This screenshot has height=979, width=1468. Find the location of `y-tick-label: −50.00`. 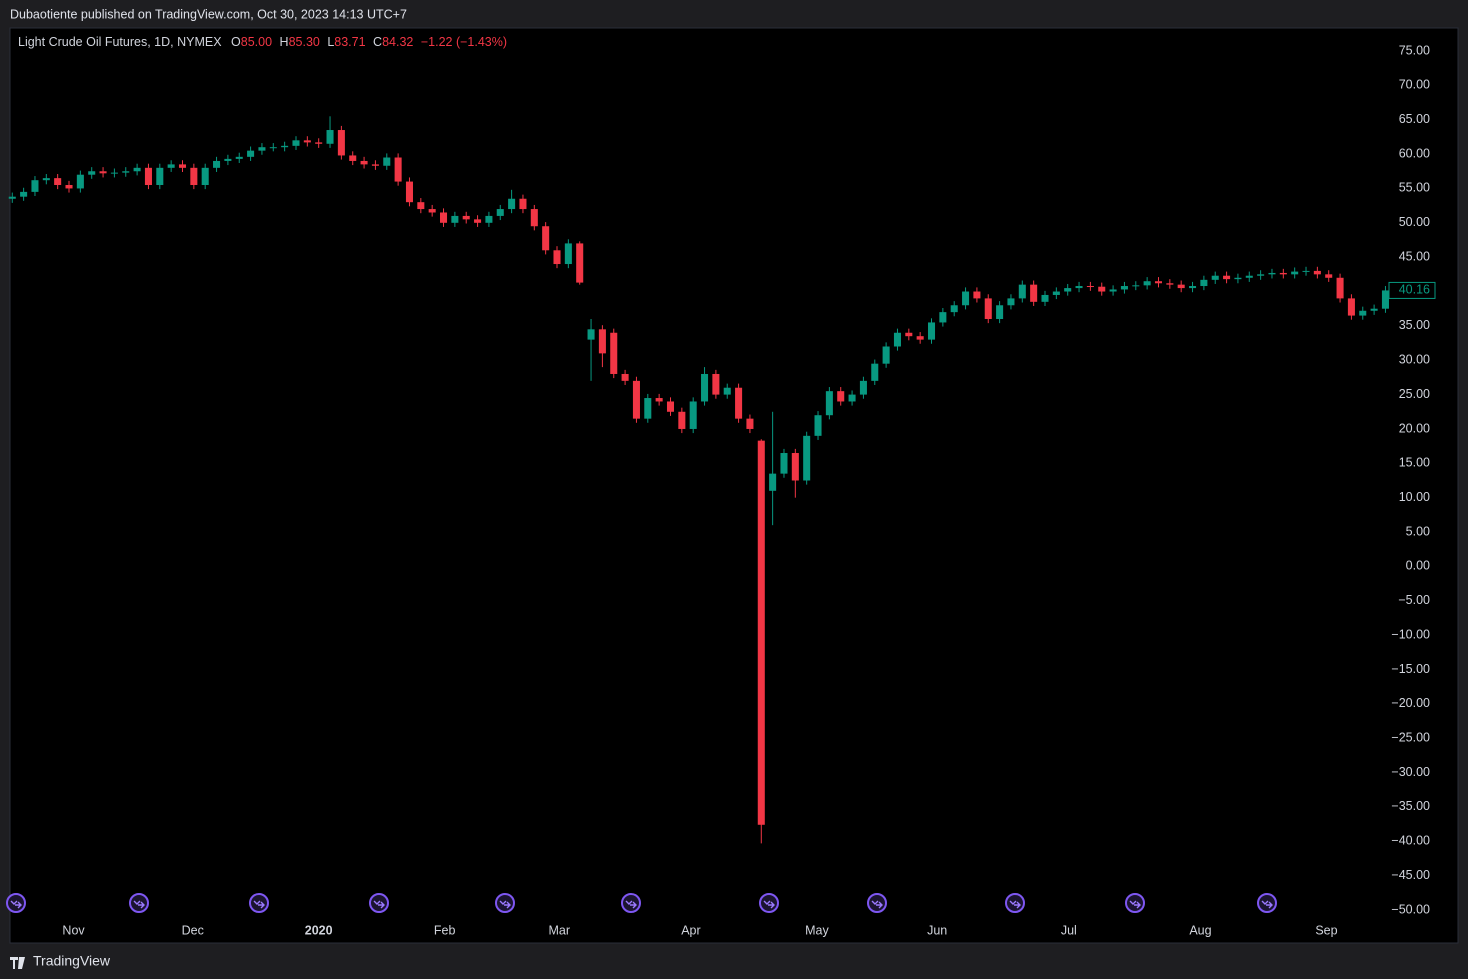

y-tick-label: −50.00 is located at coordinates (1410, 909).